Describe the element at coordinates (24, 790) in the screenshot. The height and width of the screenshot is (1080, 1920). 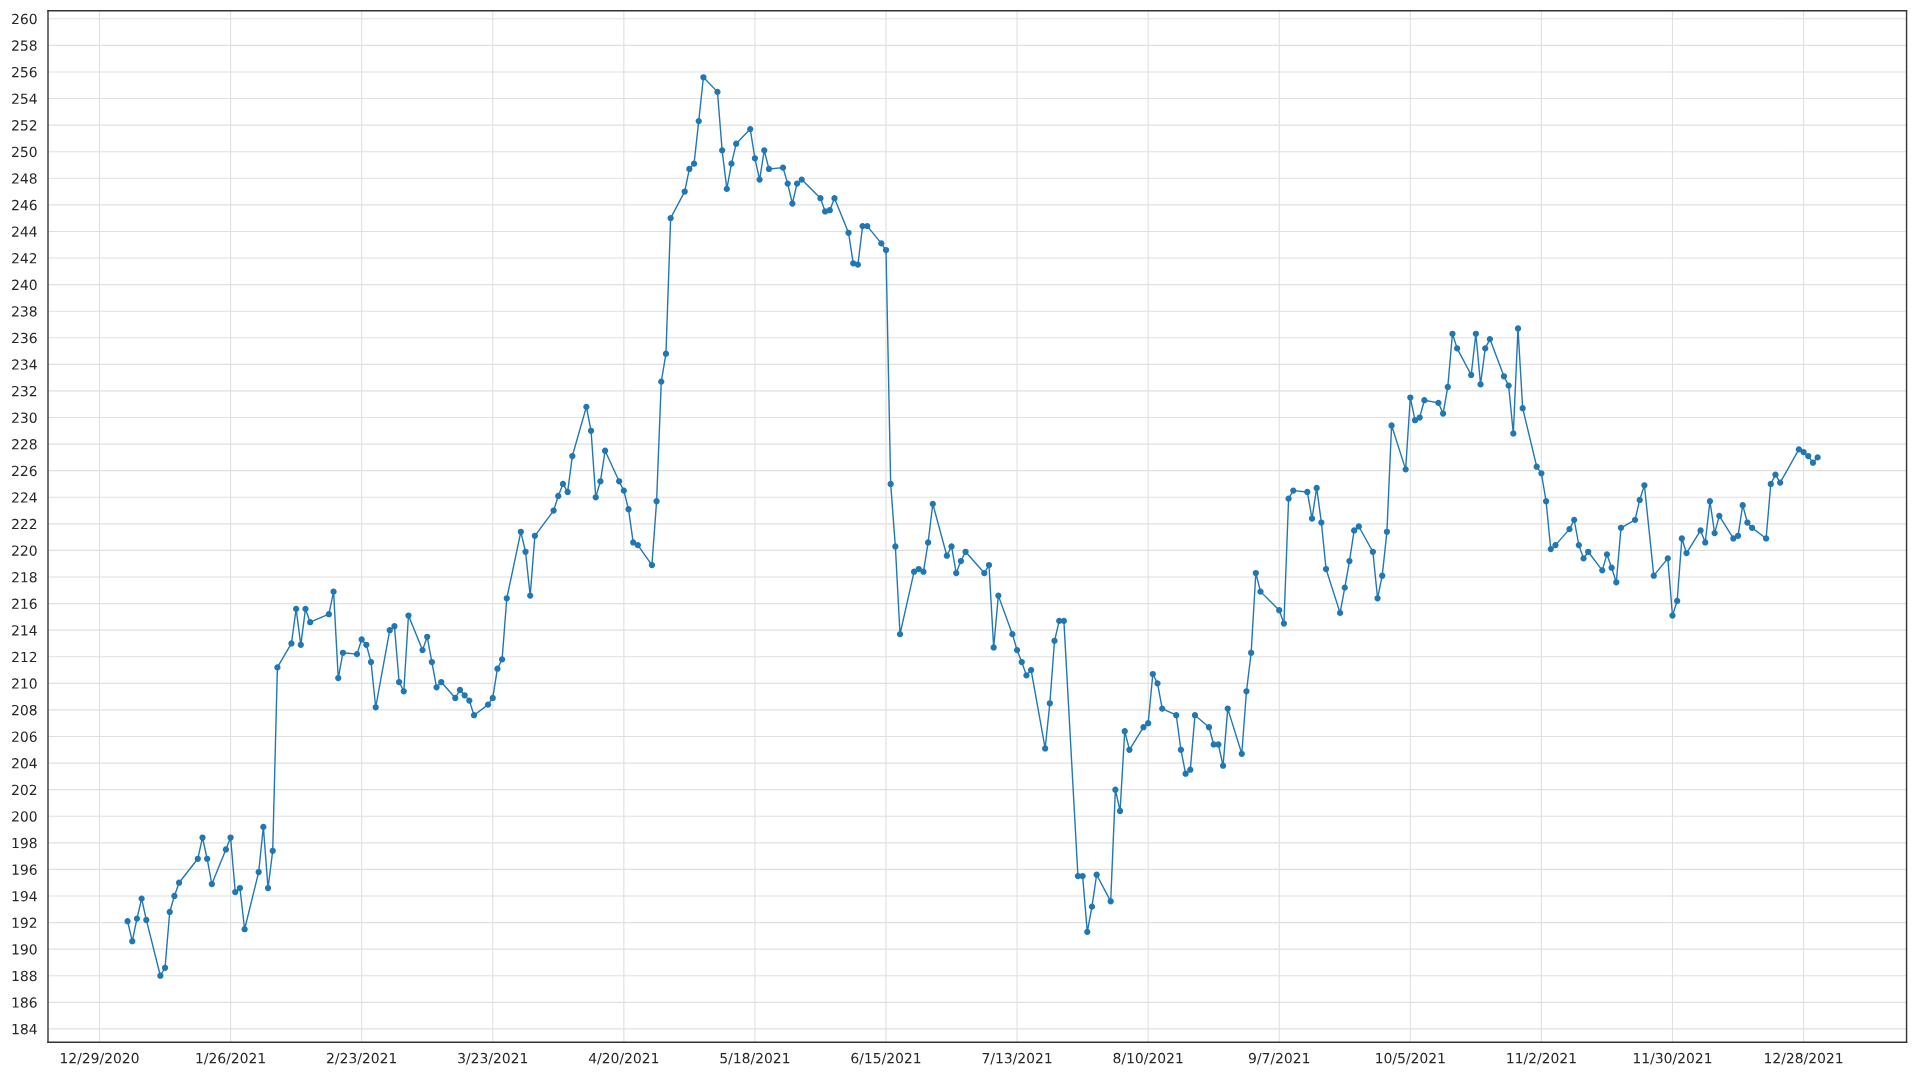
I see `y-tick-label: 202` at that location.